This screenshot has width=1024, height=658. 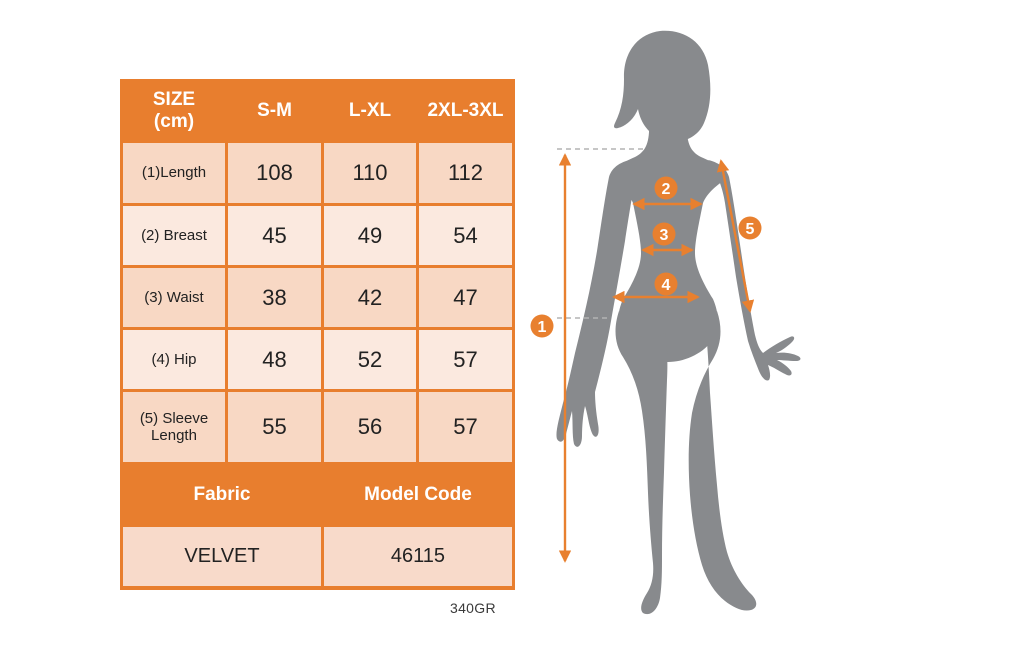 I want to click on size-table-header-sm: S-M, so click(x=274, y=111).